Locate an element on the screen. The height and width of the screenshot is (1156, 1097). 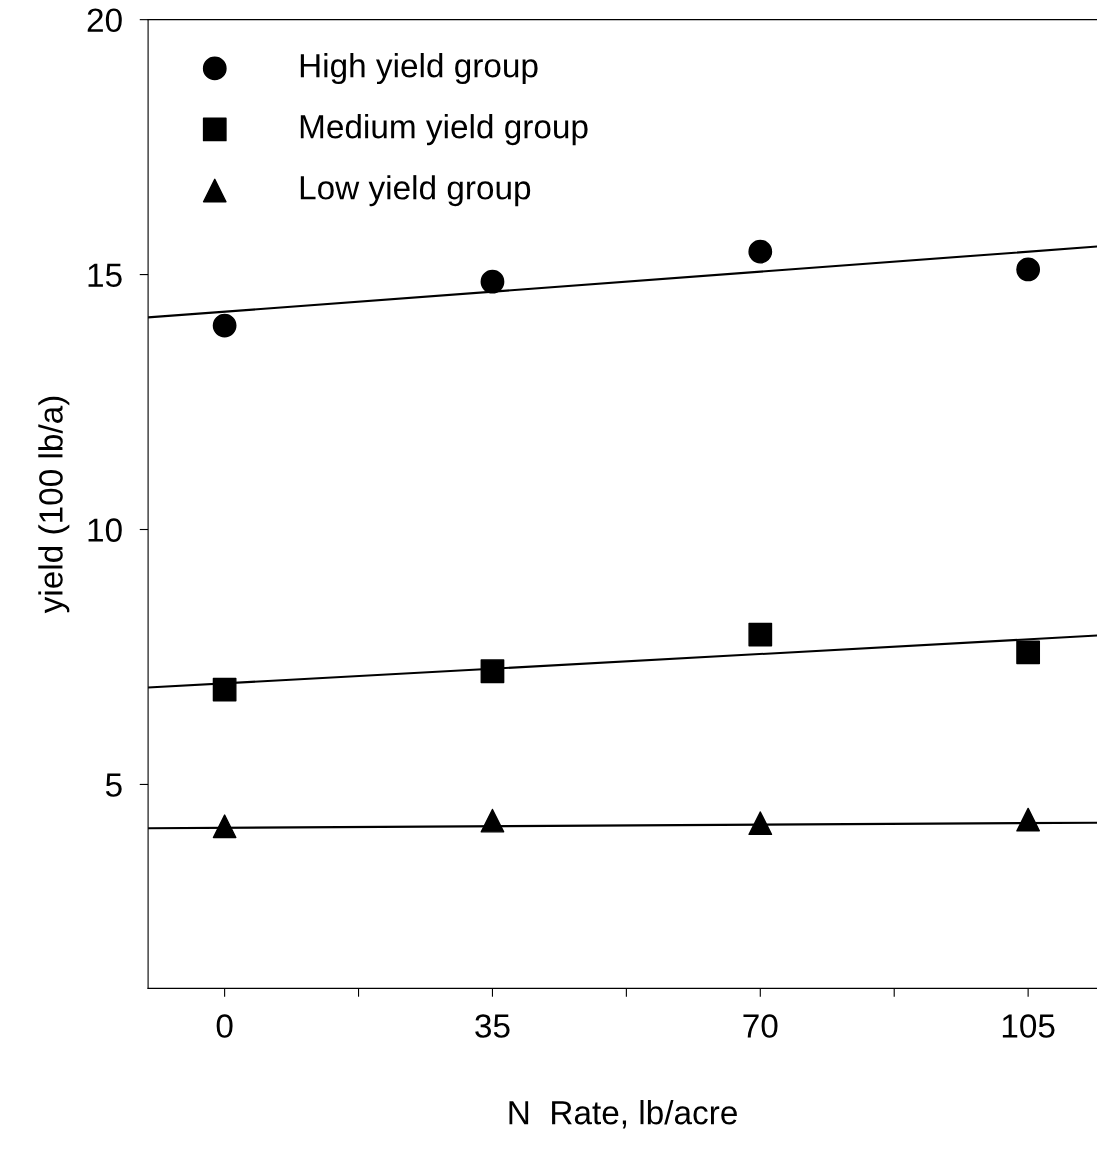
legend-label: Low yield group is located at coordinates (415, 191).